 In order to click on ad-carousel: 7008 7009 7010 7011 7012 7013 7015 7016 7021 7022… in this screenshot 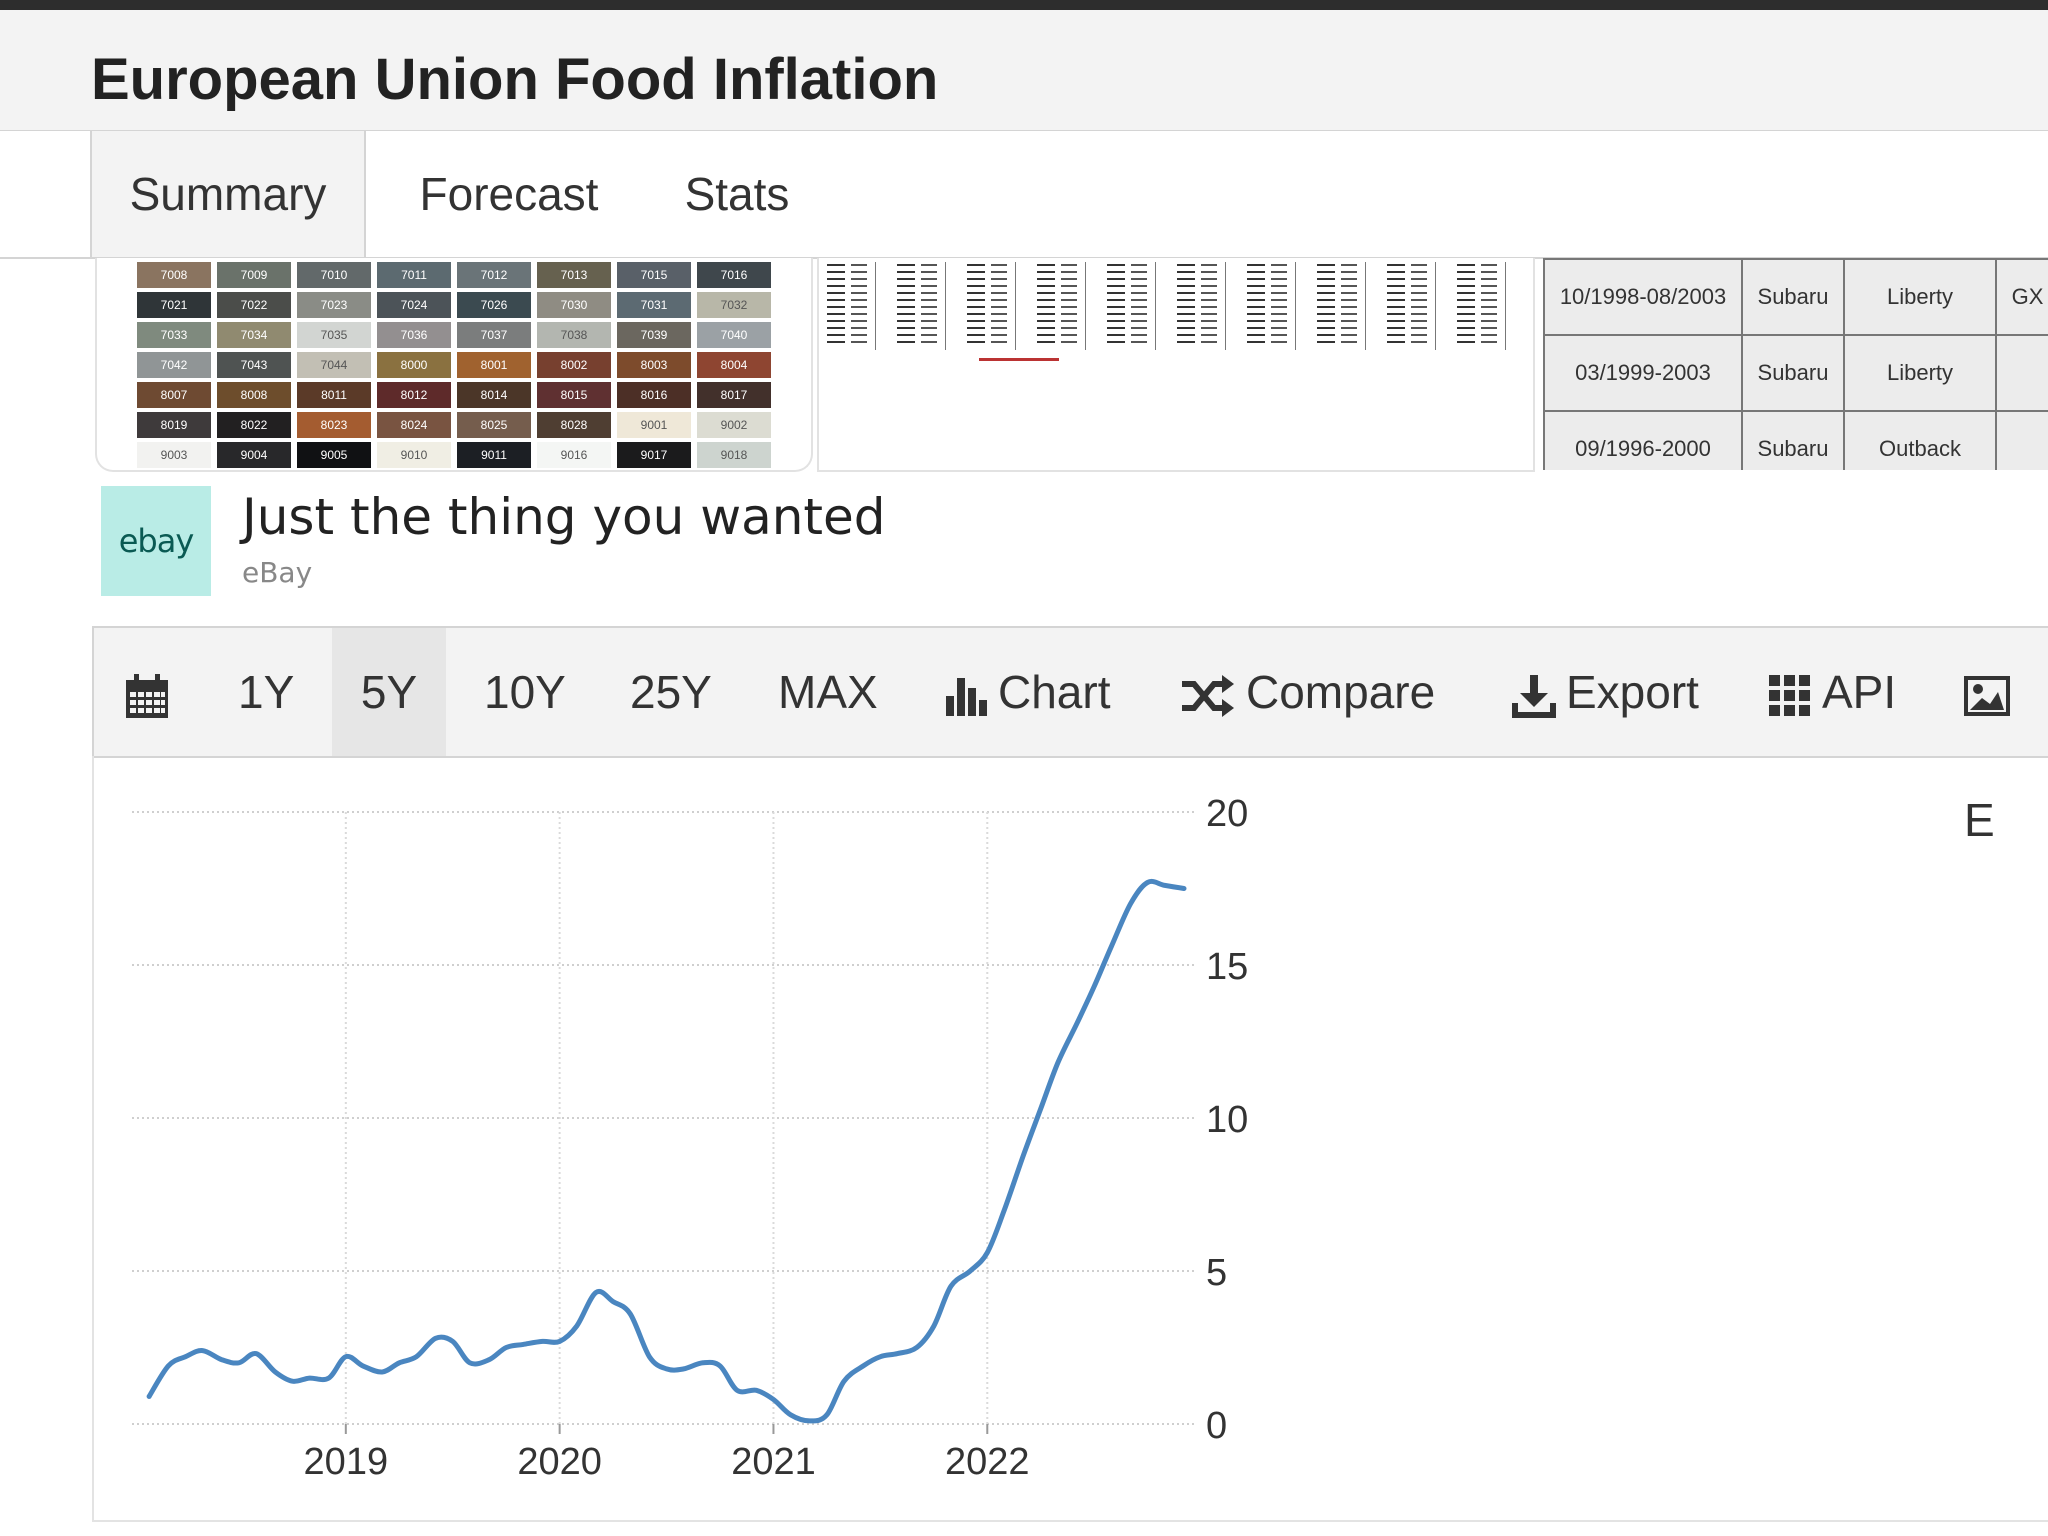, I will do `click(1071, 366)`.